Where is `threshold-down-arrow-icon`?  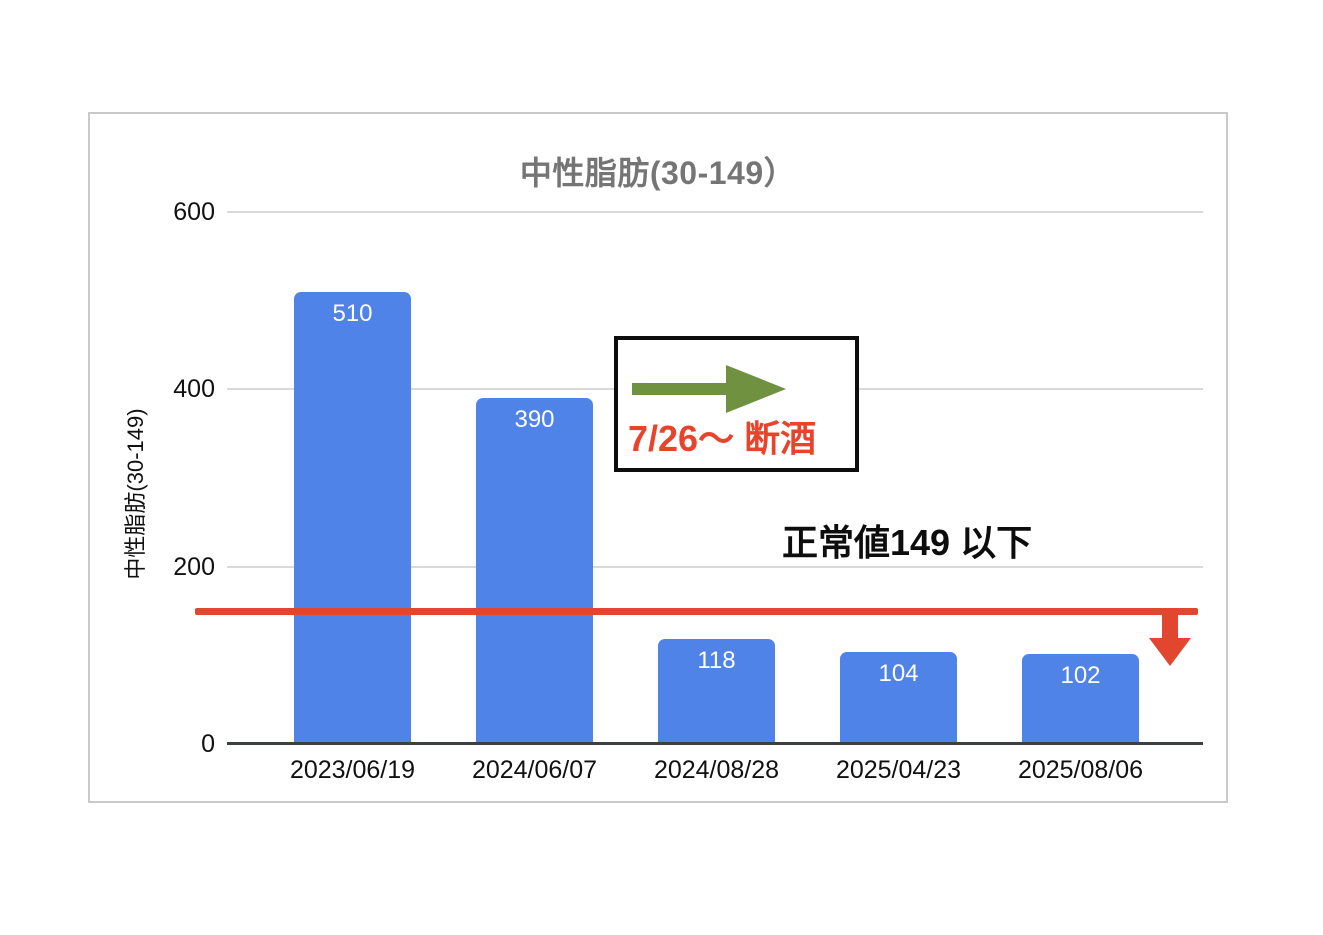 threshold-down-arrow-icon is located at coordinates (1170, 640).